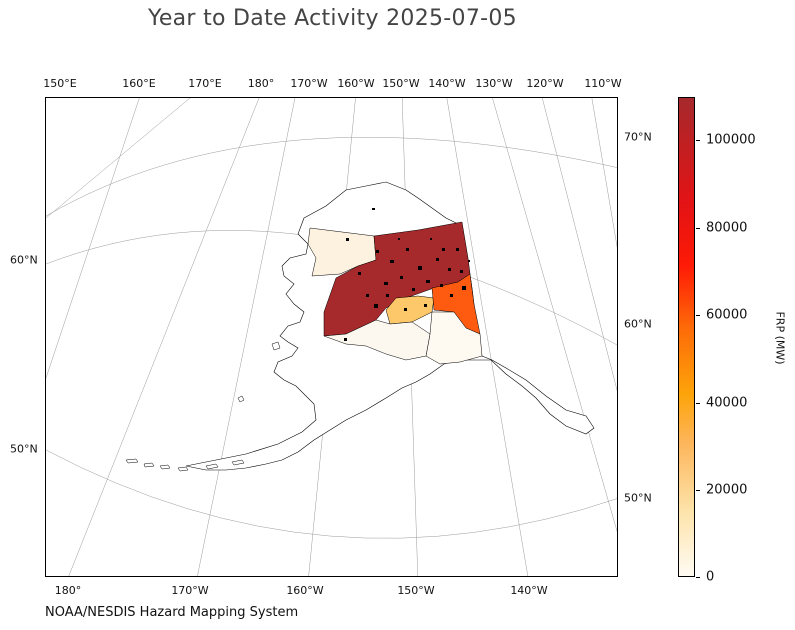  What do you see at coordinates (356, 83) in the screenshot?
I see `top-tick: 160°W` at bounding box center [356, 83].